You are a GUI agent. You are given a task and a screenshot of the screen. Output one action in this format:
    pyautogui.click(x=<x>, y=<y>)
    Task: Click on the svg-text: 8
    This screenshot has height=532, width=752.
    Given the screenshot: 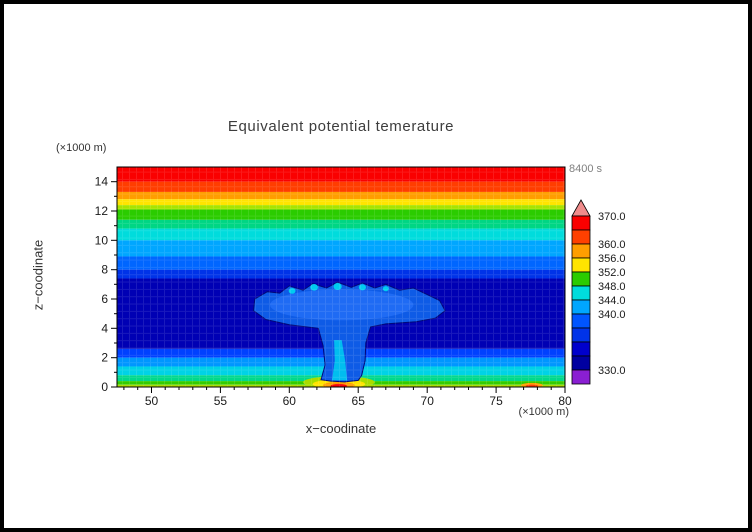 What is the action you would take?
    pyautogui.click(x=104, y=270)
    